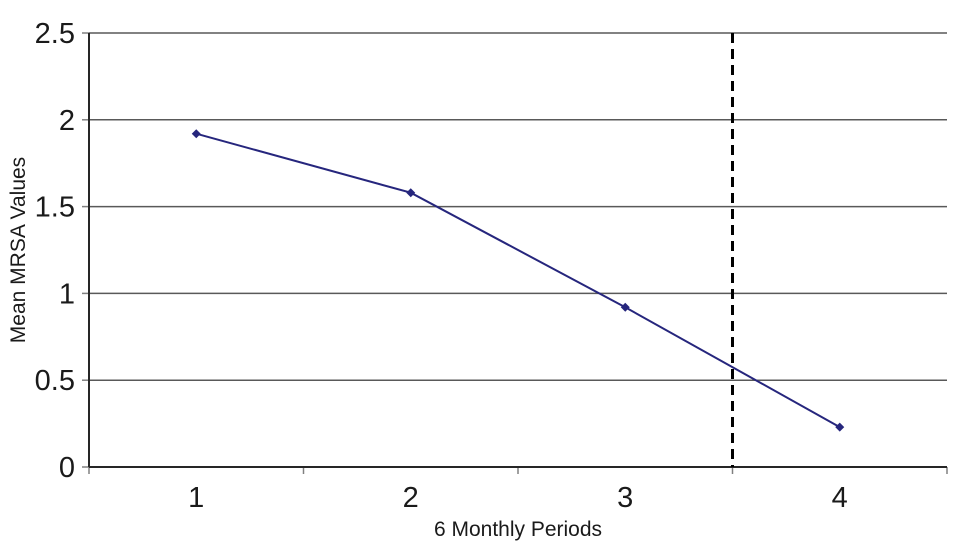 This screenshot has height=557, width=960. I want to click on y-tick-label: 2.5, so click(55, 34).